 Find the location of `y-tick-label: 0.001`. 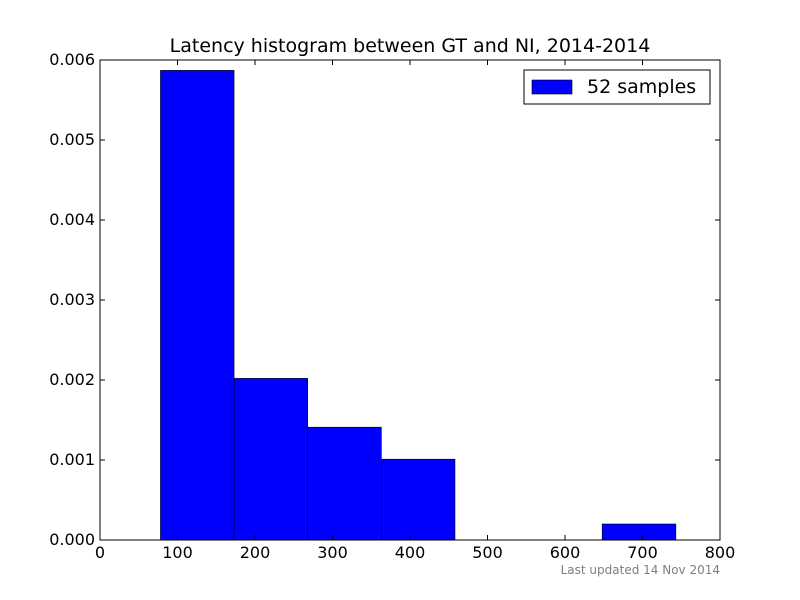

y-tick-label: 0.001 is located at coordinates (72, 459).